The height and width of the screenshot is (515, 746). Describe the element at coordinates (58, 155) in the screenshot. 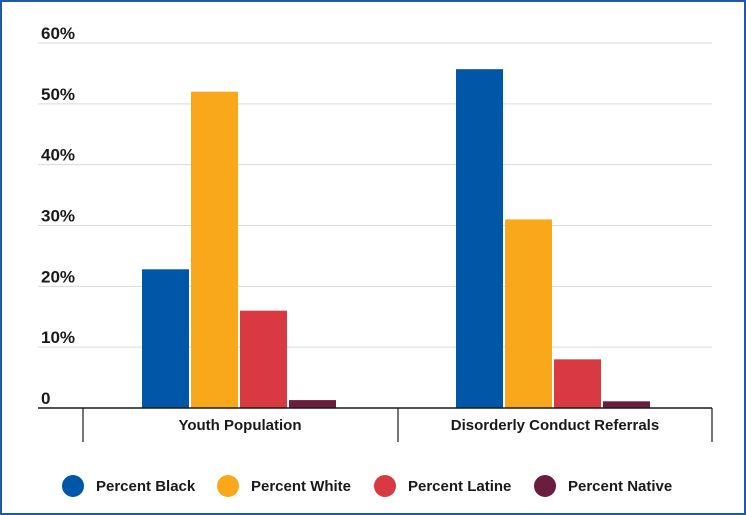

I see `y-tick-label: 40%` at that location.